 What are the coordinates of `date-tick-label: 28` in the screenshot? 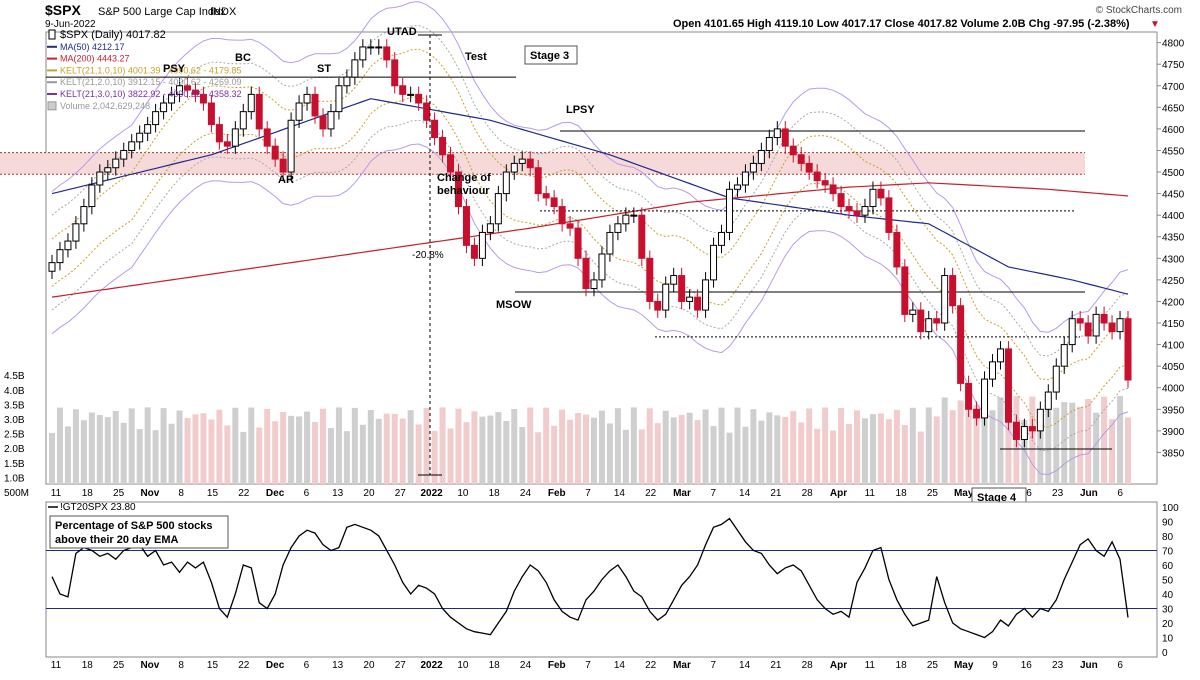 It's located at (808, 665).